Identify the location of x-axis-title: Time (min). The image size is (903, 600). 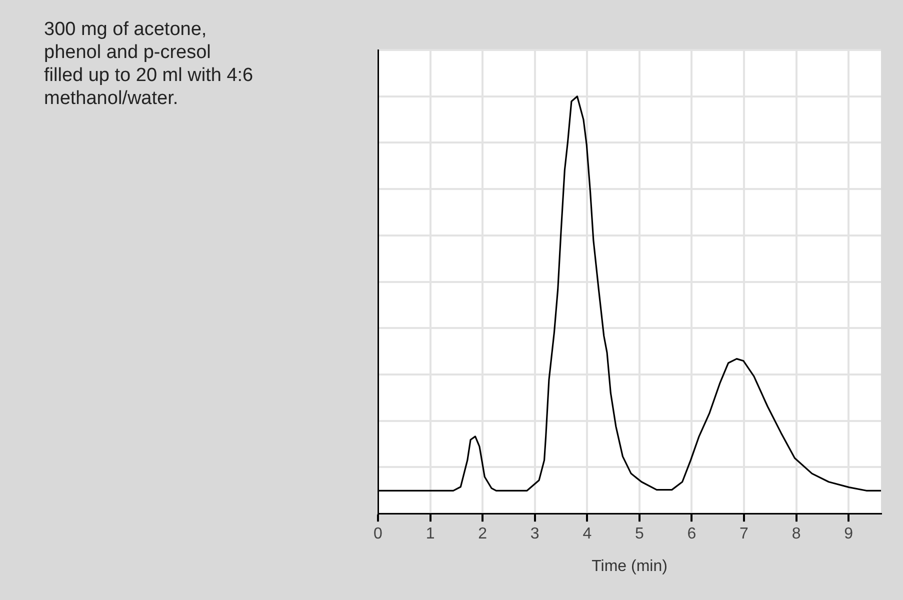
(630, 566).